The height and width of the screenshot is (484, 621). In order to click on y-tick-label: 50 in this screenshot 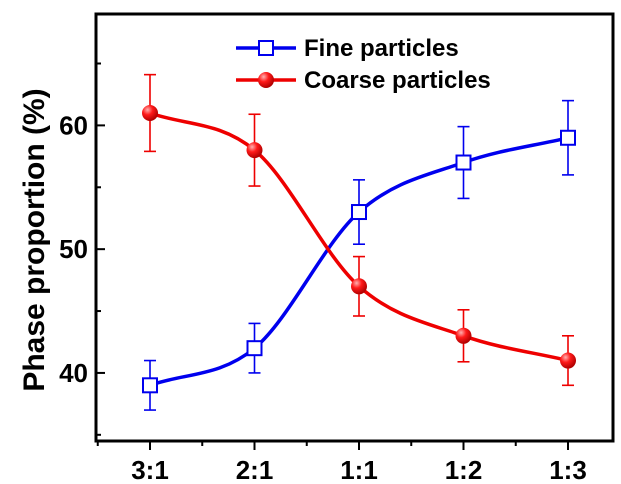, I will do `click(73, 249)`.